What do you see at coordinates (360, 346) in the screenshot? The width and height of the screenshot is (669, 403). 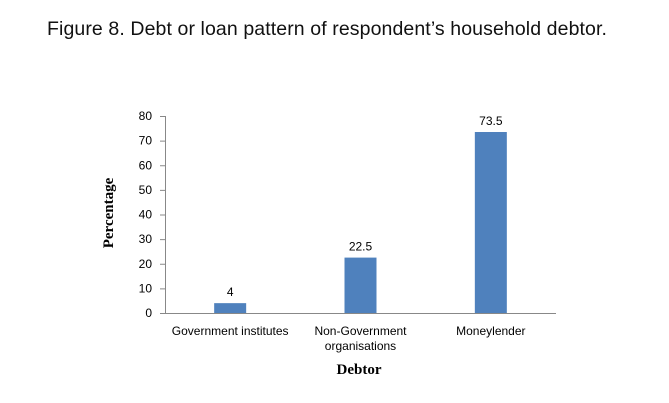 I see `x-tick-label: organisations` at bounding box center [360, 346].